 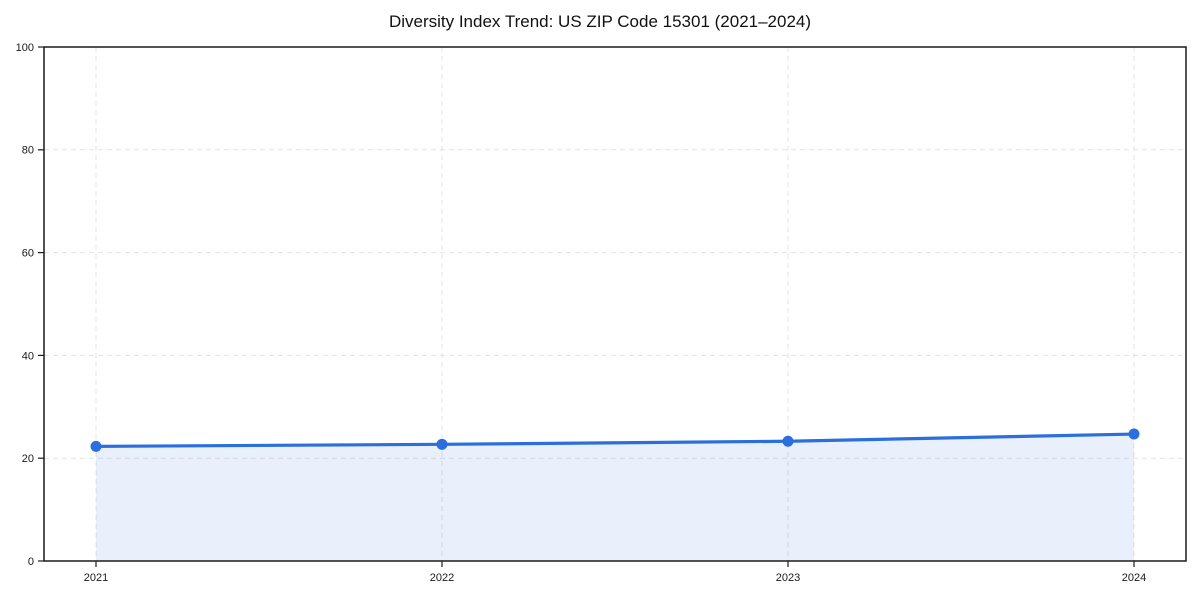 I want to click on x-tick-label: 2023, so click(x=788, y=578).